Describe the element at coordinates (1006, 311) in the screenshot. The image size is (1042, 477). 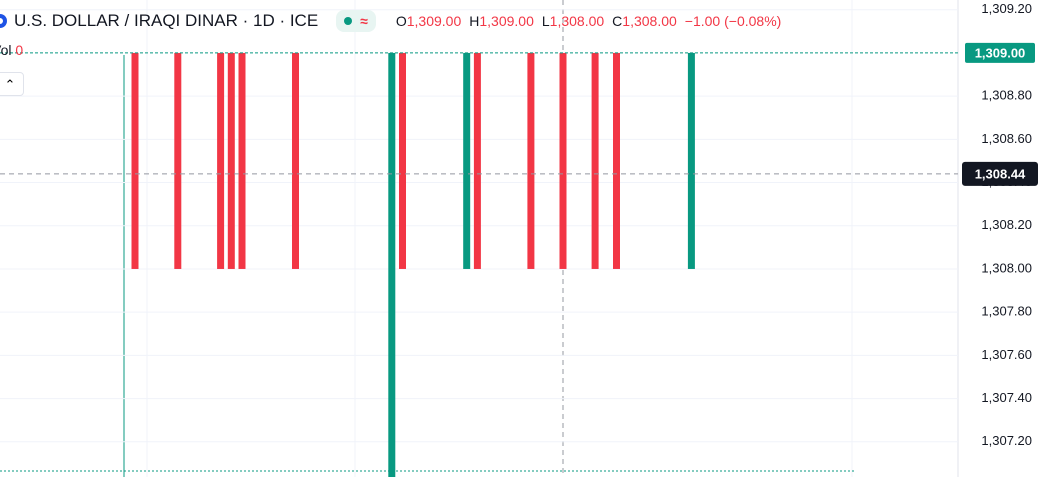
I see `y-tick-label: 1,307.80` at that location.